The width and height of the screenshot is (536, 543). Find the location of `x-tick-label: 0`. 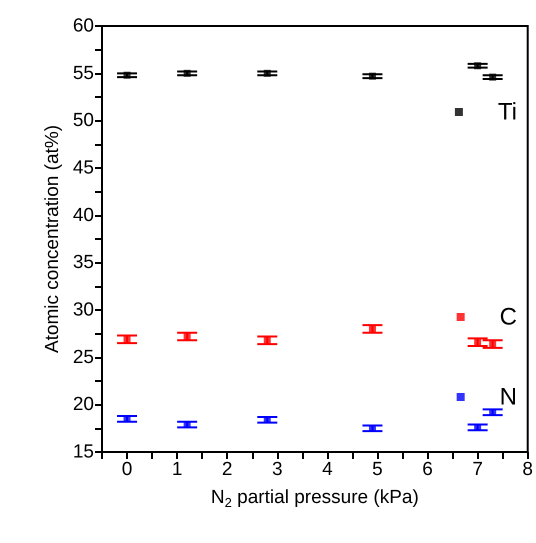

x-tick-label: 0 is located at coordinates (127, 469).